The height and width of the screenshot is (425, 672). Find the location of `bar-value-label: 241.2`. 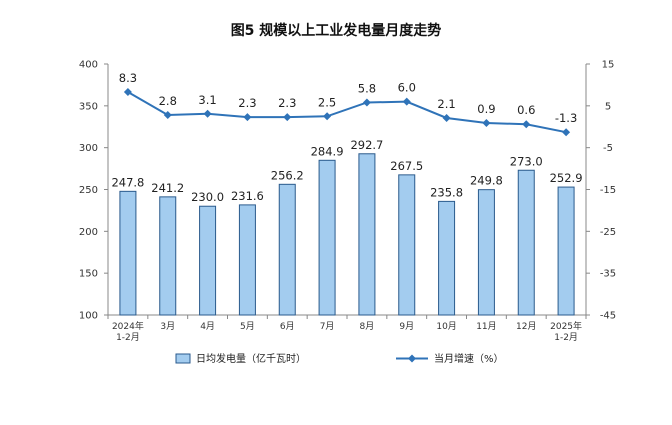

bar-value-label: 241.2 is located at coordinates (167, 188).